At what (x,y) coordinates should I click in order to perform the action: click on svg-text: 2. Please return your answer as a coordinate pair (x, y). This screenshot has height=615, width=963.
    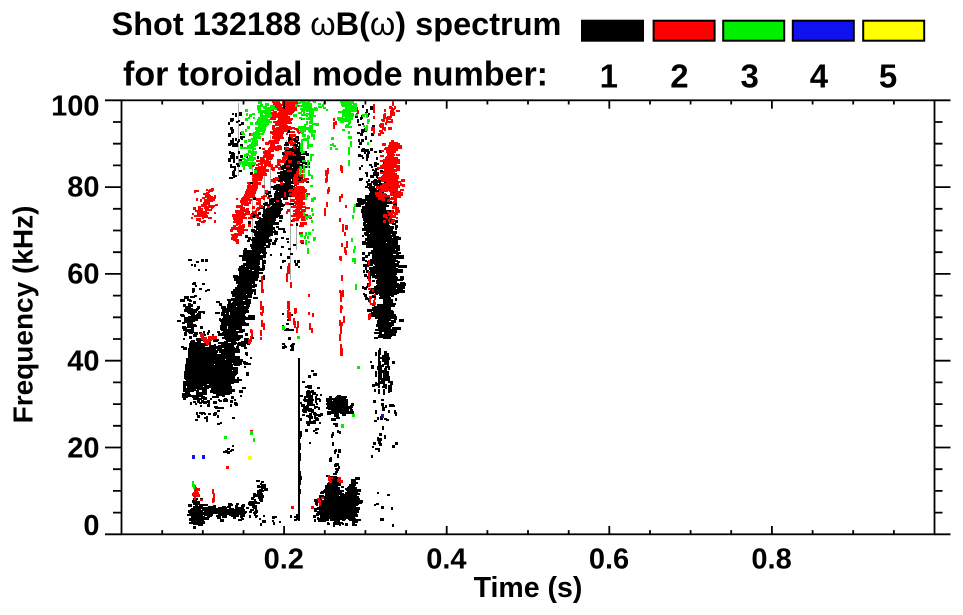
    Looking at the image, I should click on (679, 76).